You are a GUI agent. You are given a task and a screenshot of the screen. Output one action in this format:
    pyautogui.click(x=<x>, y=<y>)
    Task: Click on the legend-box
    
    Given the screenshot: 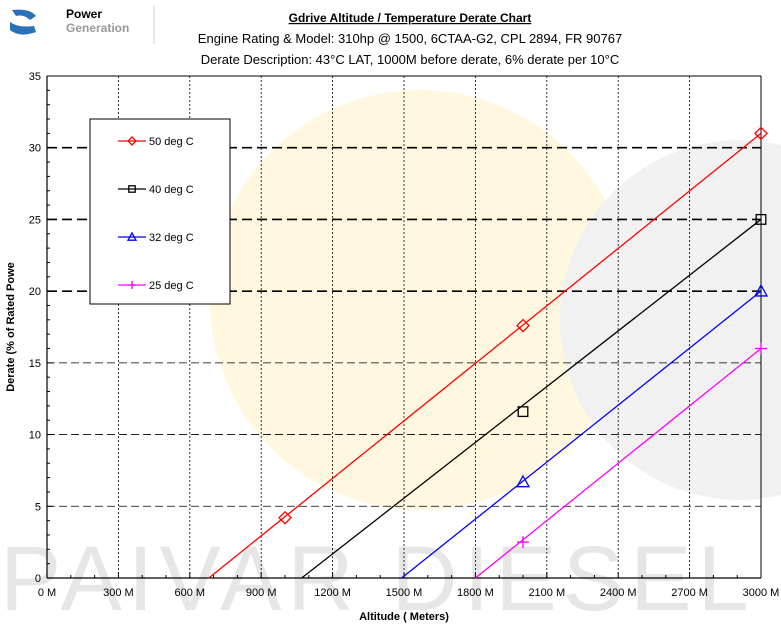 What is the action you would take?
    pyautogui.click(x=160, y=211)
    